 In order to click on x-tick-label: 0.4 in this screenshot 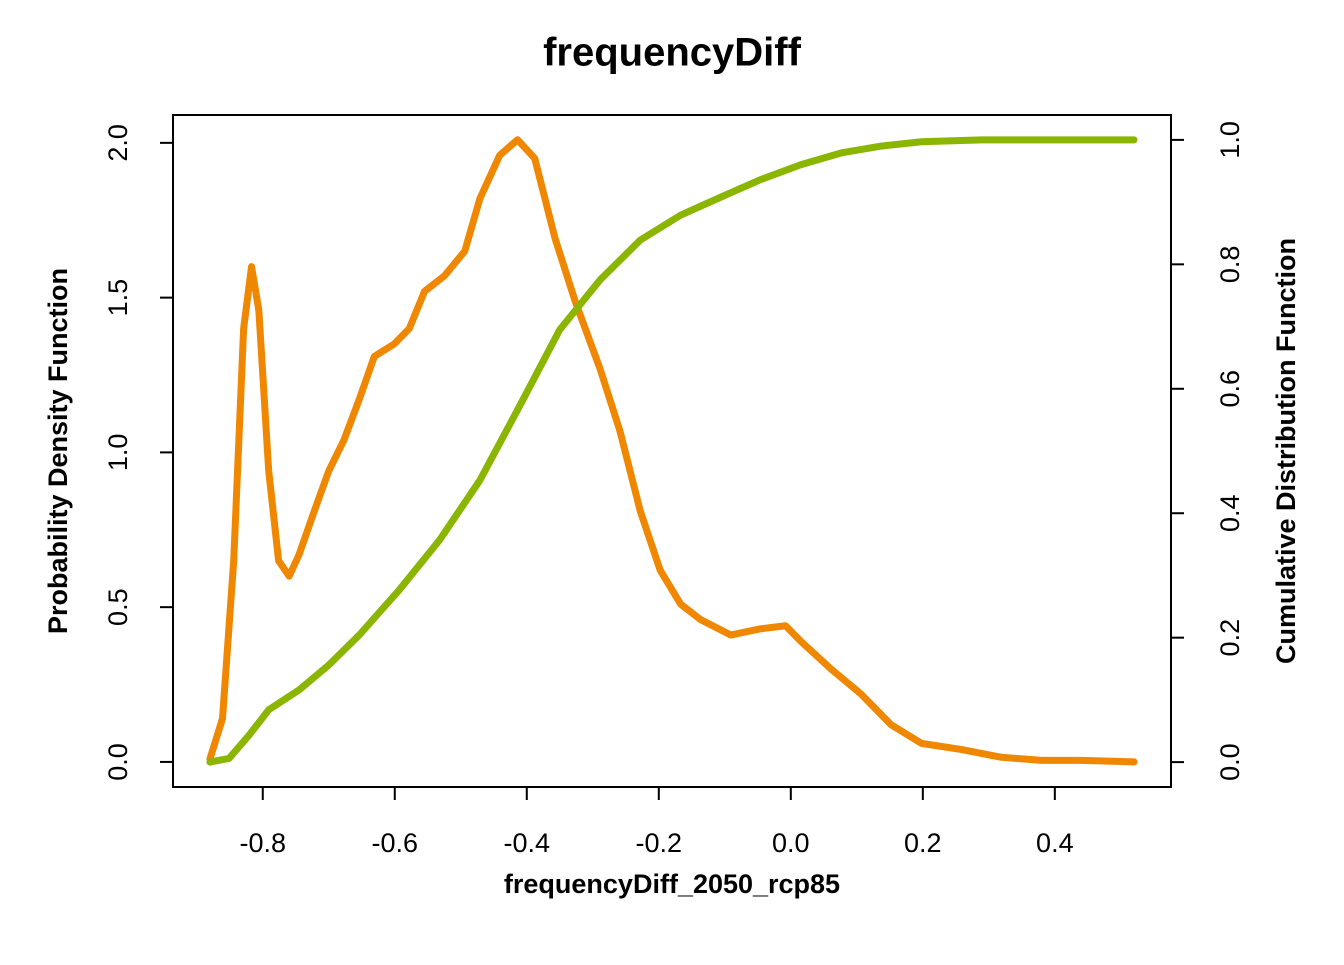, I will do `click(1055, 843)`.